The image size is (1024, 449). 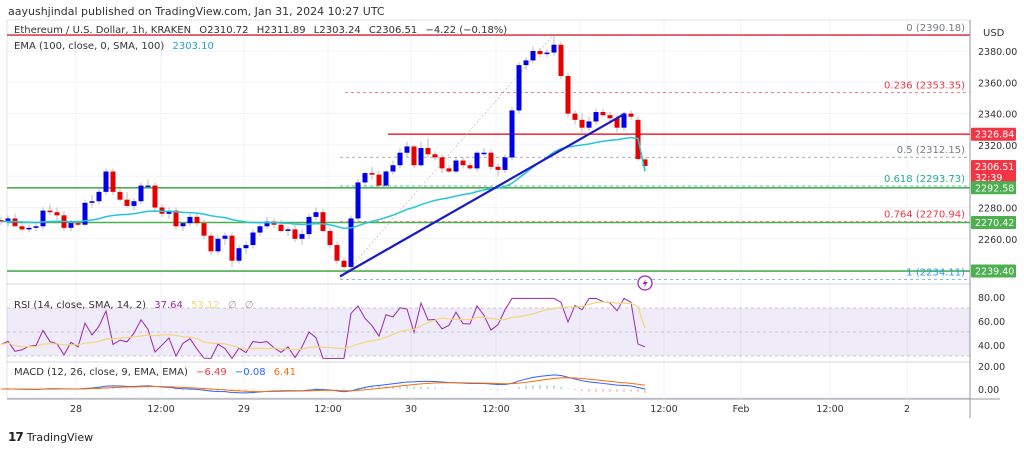 What do you see at coordinates (907, 409) in the screenshot?
I see `time-tick: 2` at bounding box center [907, 409].